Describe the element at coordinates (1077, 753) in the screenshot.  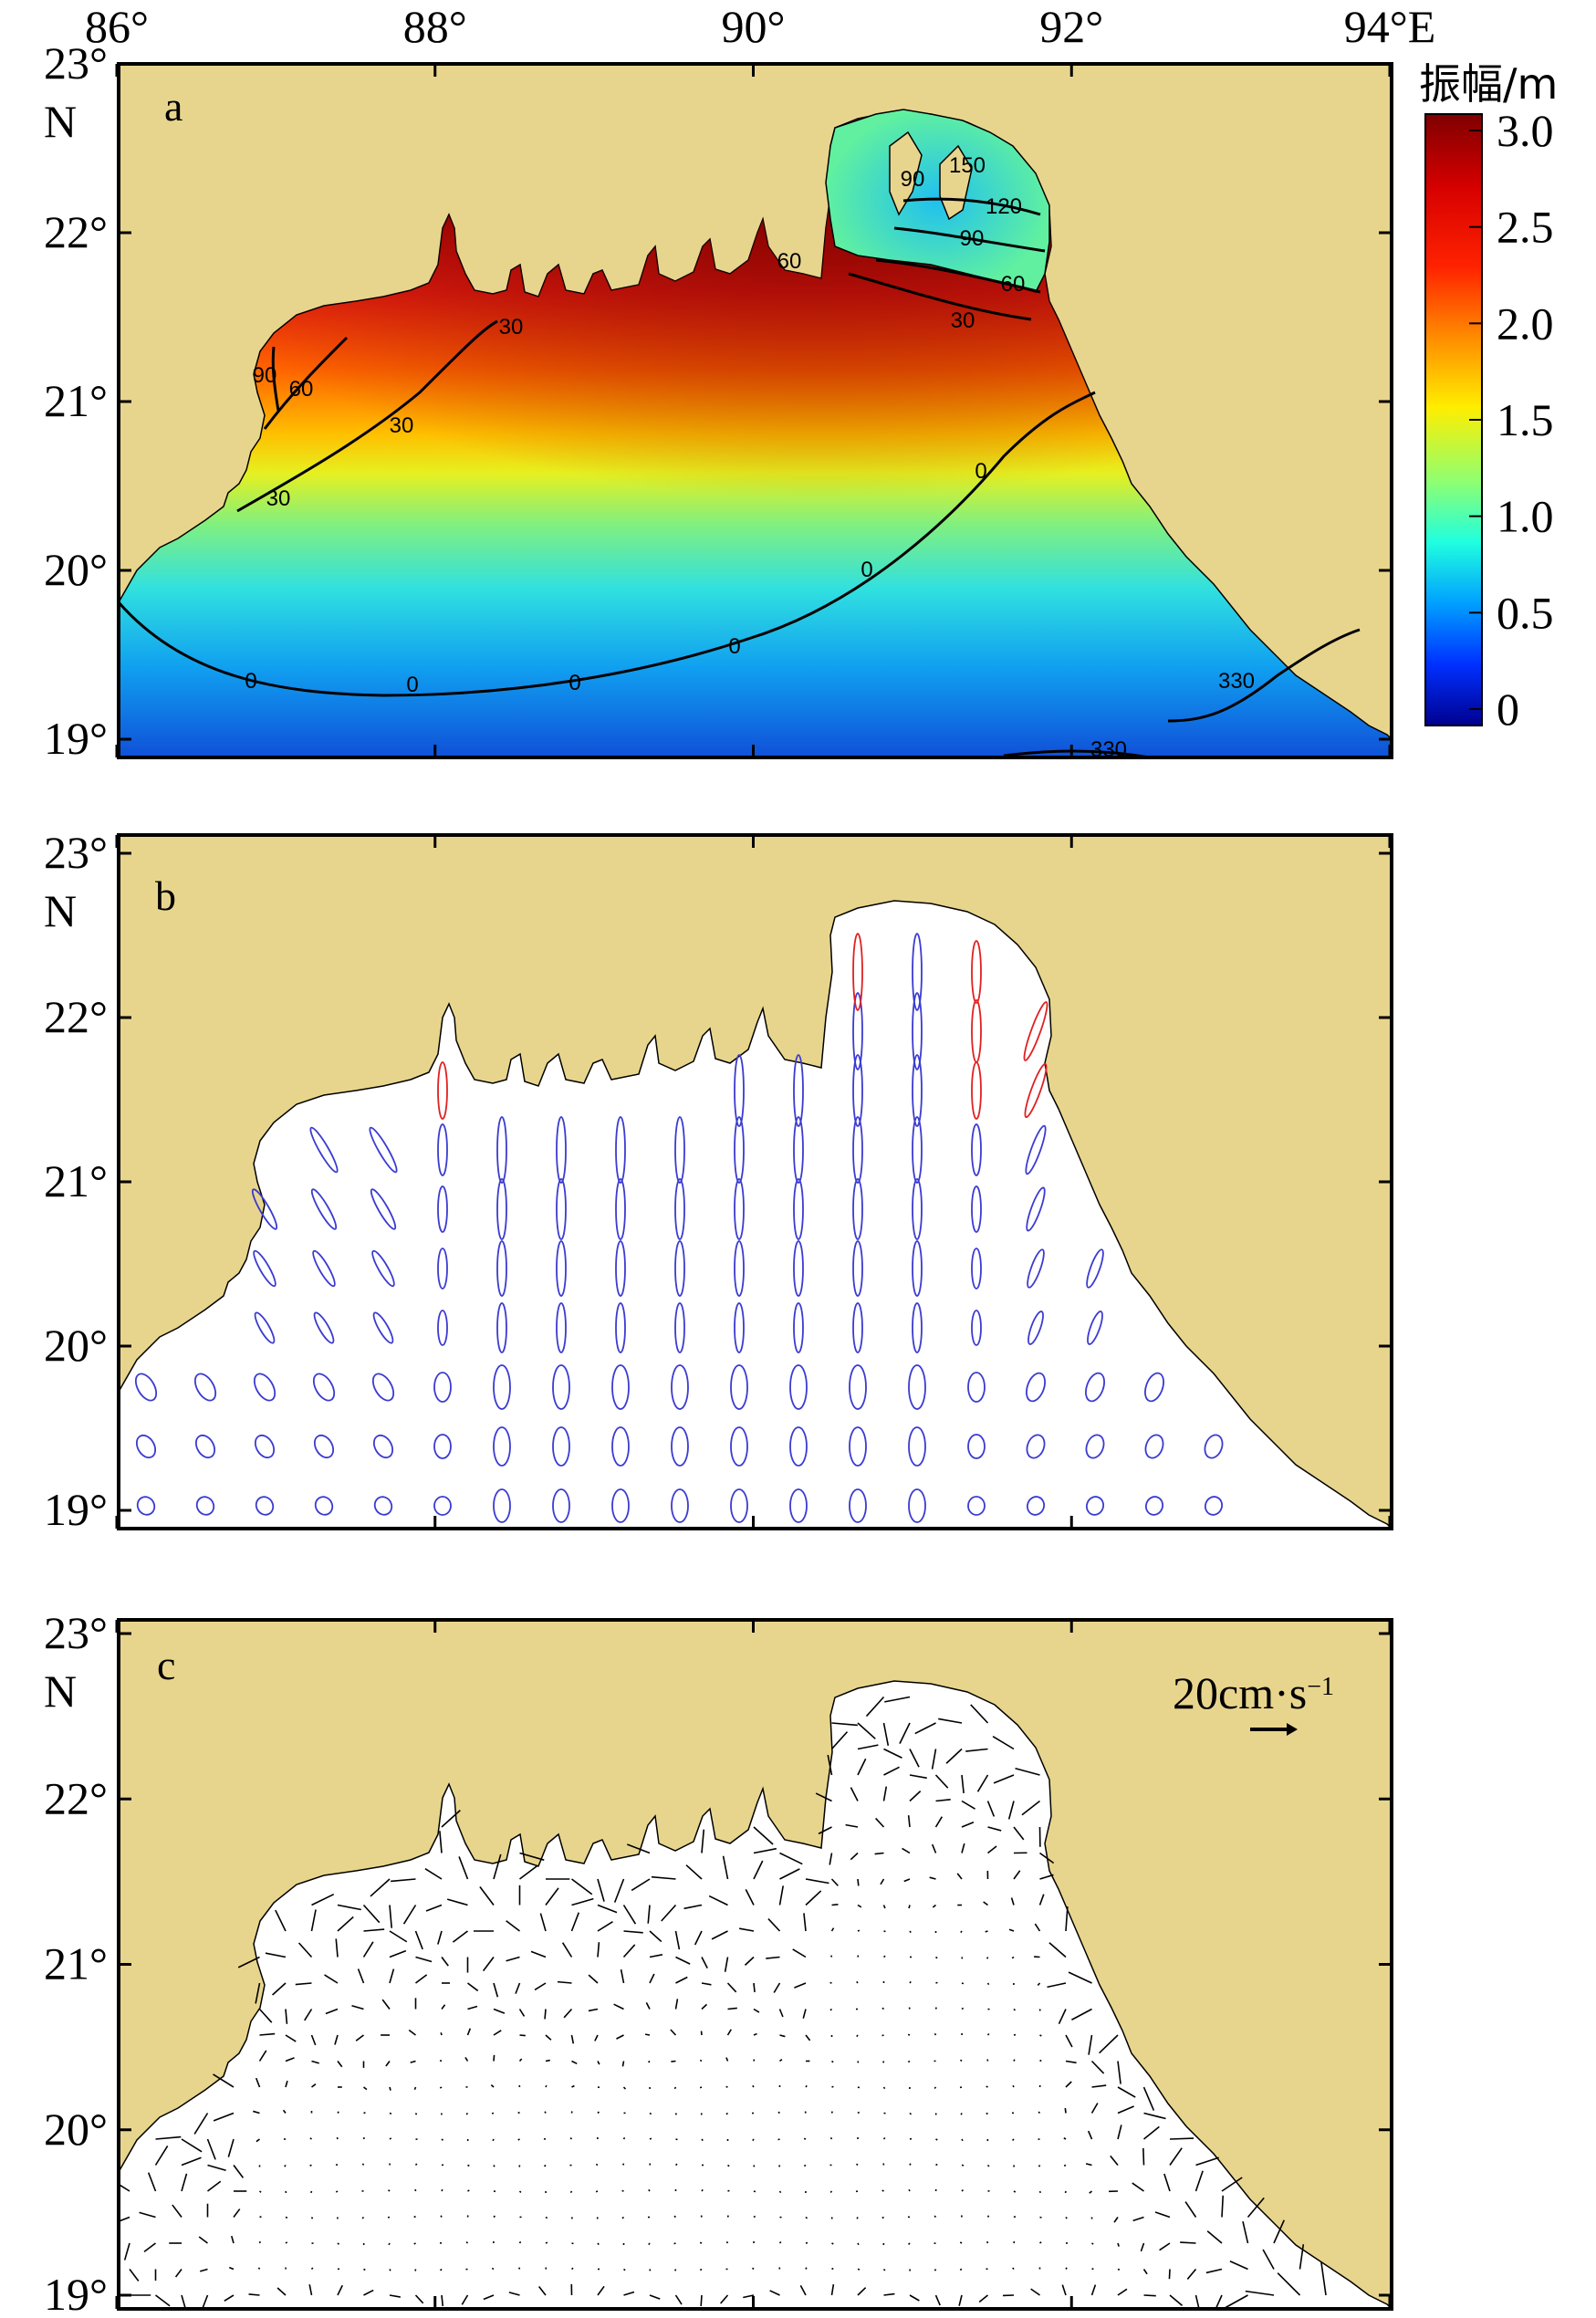
I see `cotidal-line` at that location.